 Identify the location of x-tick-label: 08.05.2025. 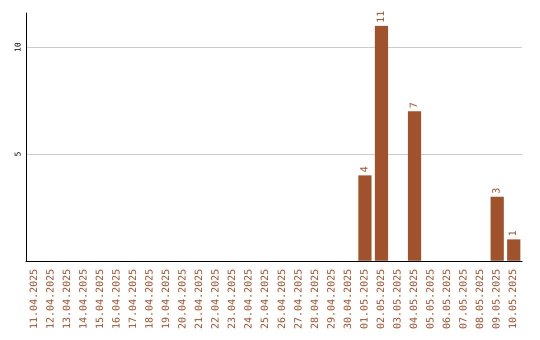
(480, 299).